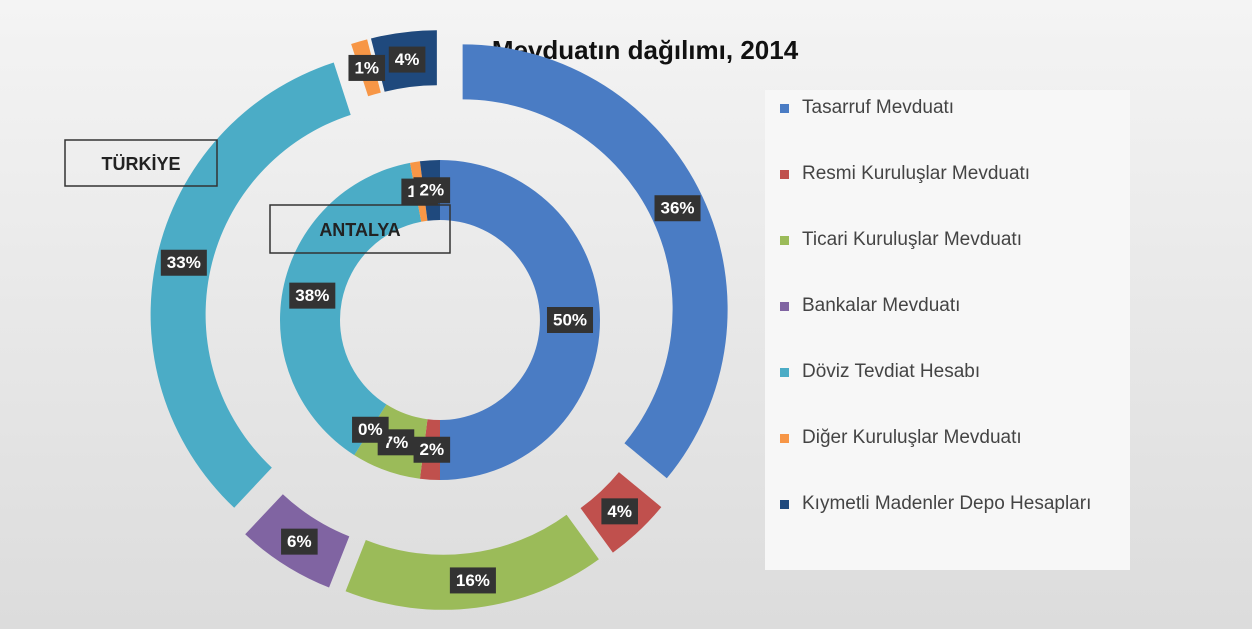  I want to click on annotation: ANTALYA, so click(359, 230).